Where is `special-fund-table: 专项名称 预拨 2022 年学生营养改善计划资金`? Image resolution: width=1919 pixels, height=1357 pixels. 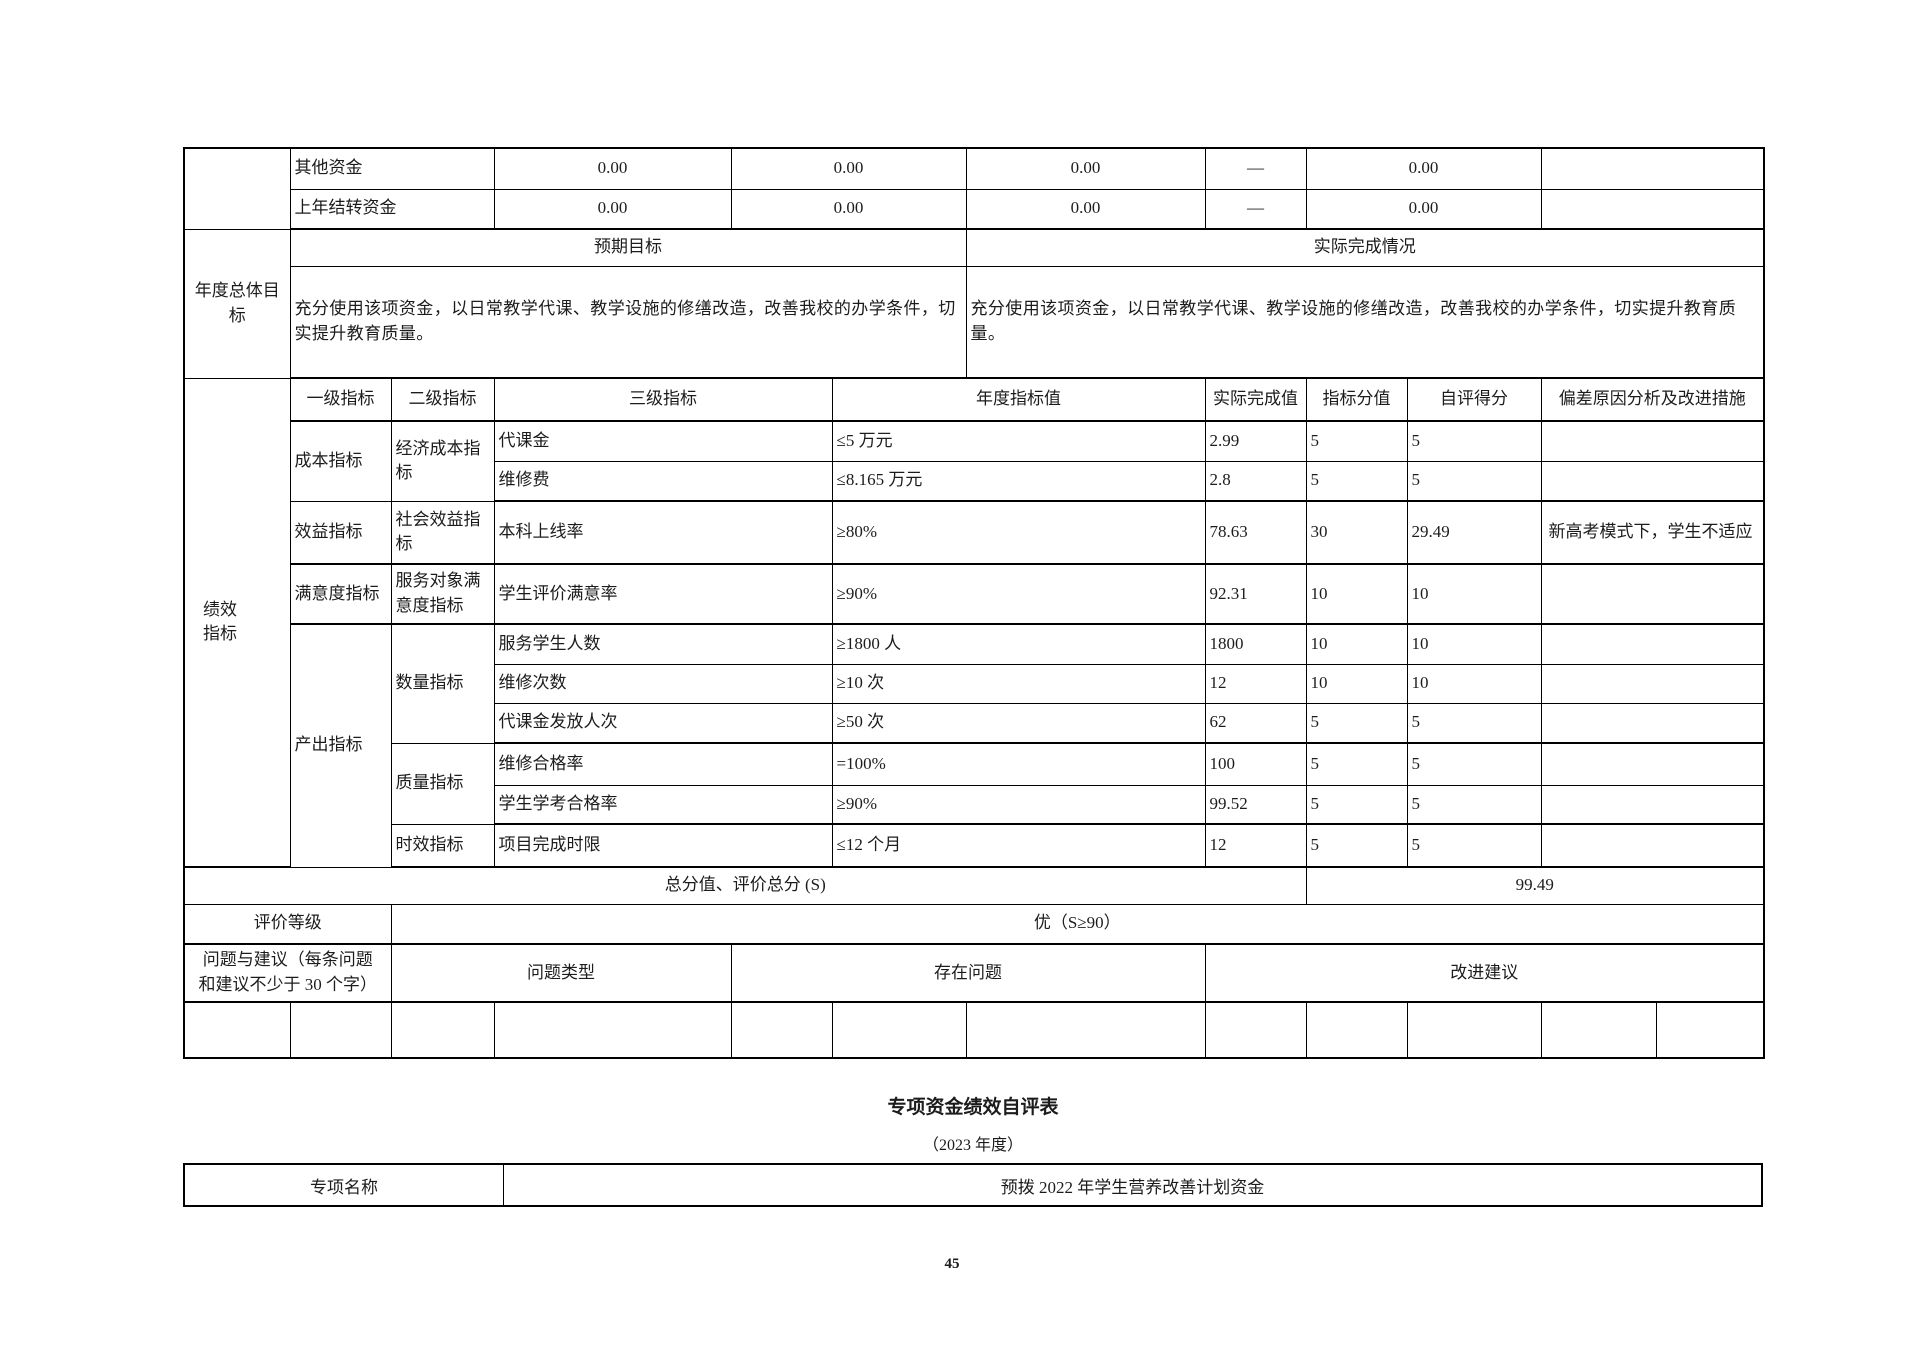
special-fund-table: 专项名称 预拨 2022 年学生营养改善计划资金 is located at coordinates (973, 1185).